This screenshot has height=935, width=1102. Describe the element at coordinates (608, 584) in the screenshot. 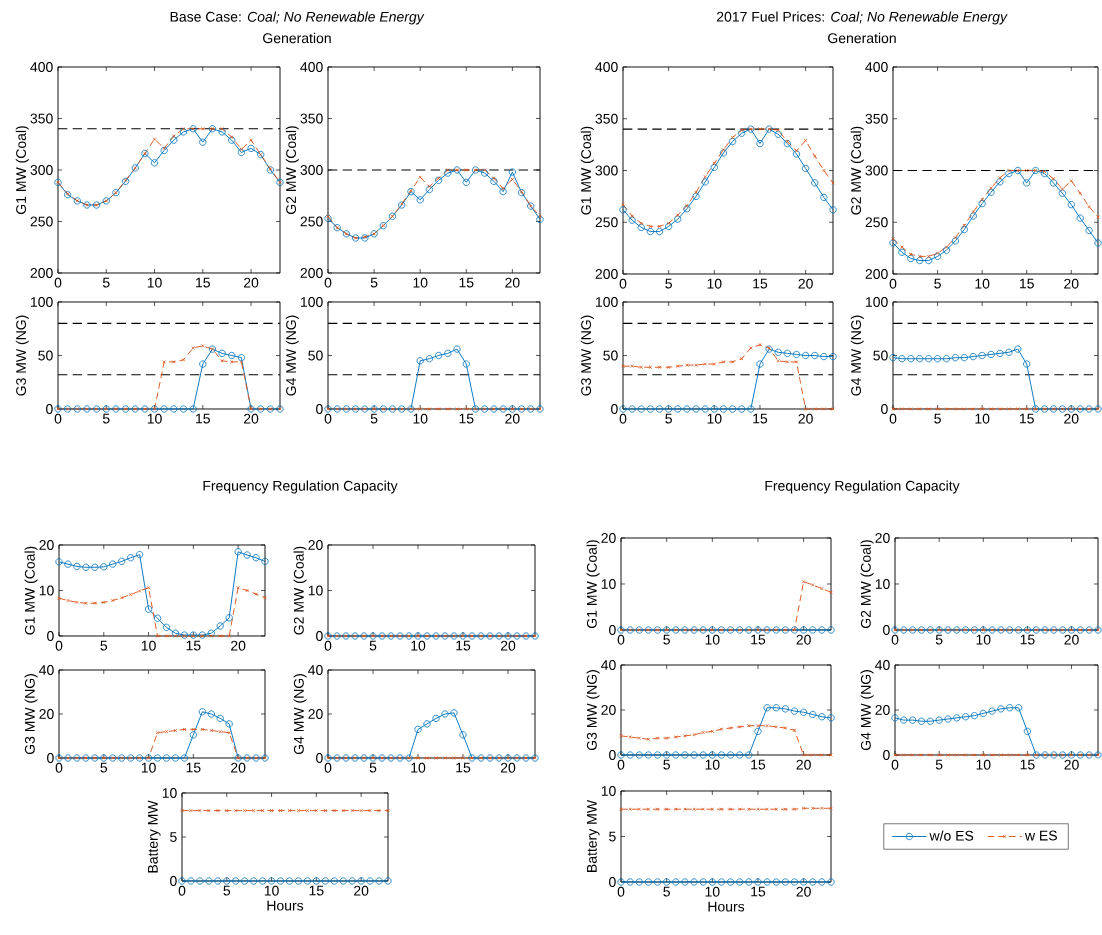

I see `y-tick-label: 10` at that location.